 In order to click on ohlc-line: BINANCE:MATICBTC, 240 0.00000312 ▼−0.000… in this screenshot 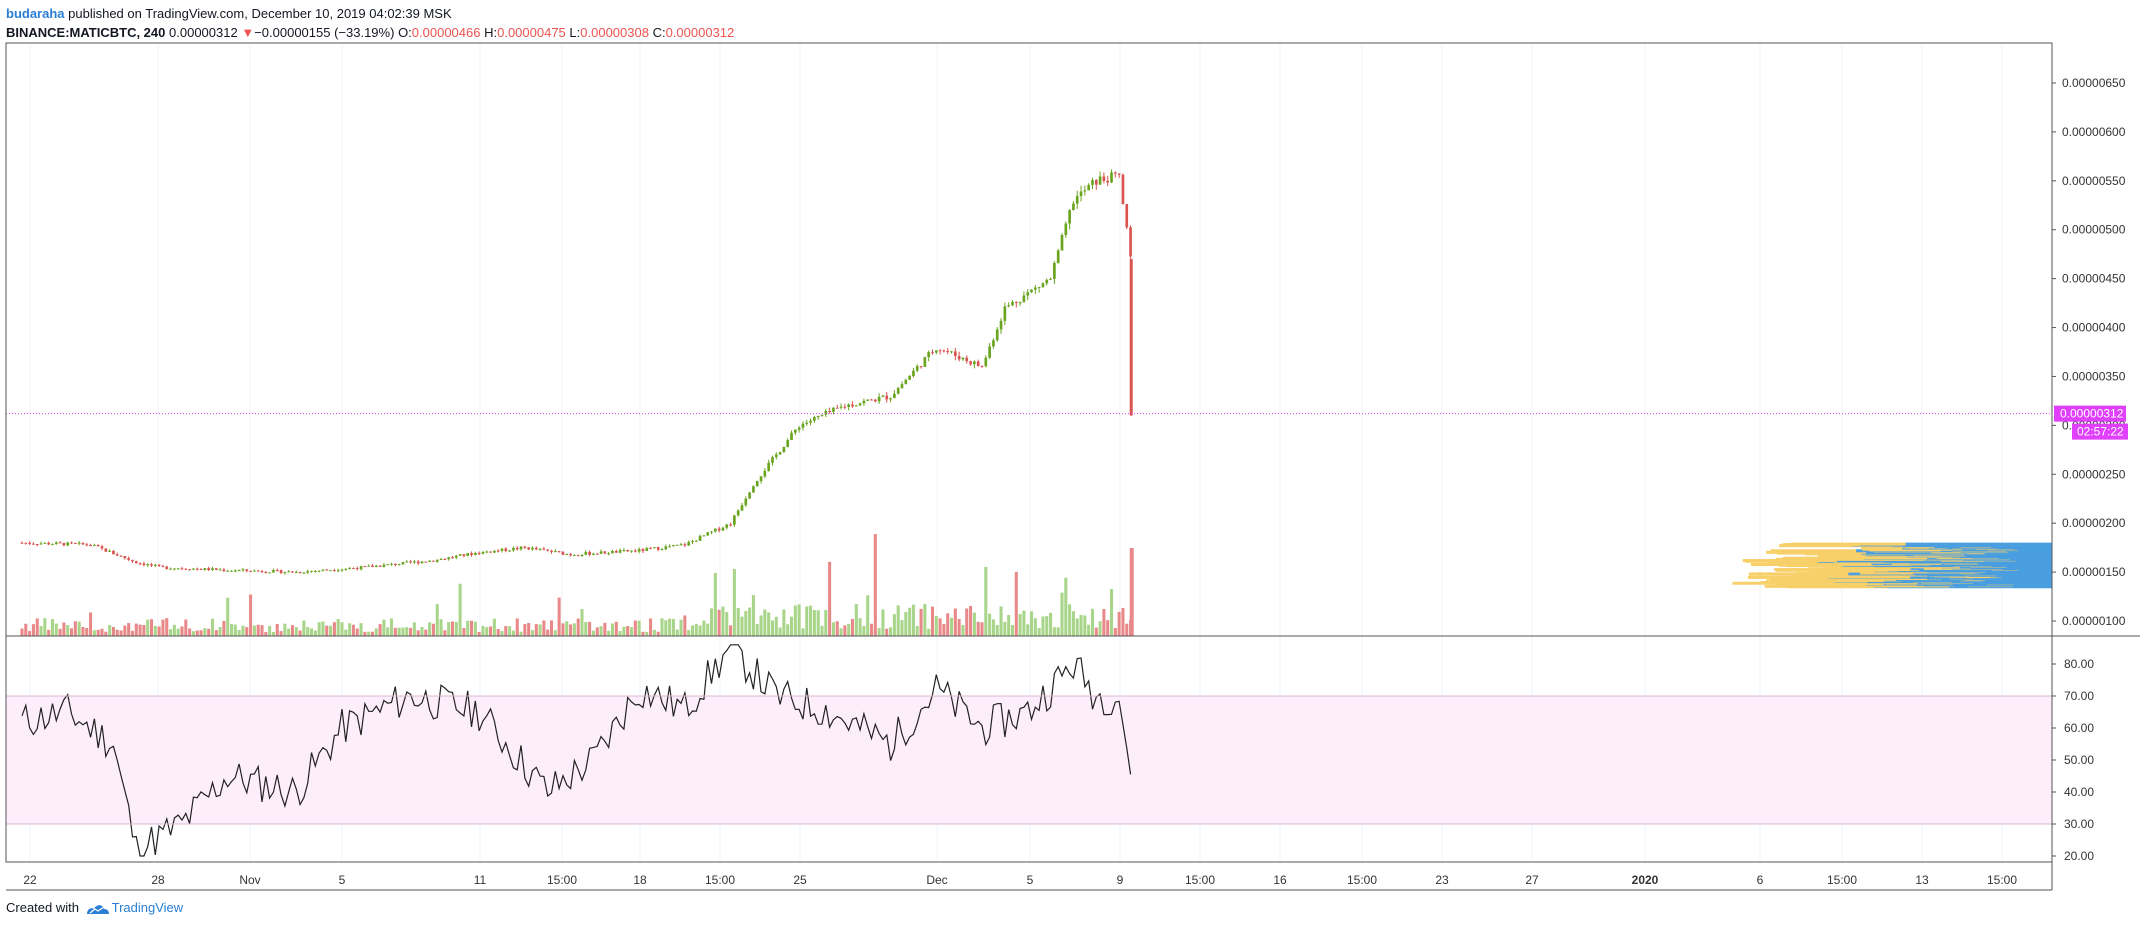, I will do `click(370, 32)`.